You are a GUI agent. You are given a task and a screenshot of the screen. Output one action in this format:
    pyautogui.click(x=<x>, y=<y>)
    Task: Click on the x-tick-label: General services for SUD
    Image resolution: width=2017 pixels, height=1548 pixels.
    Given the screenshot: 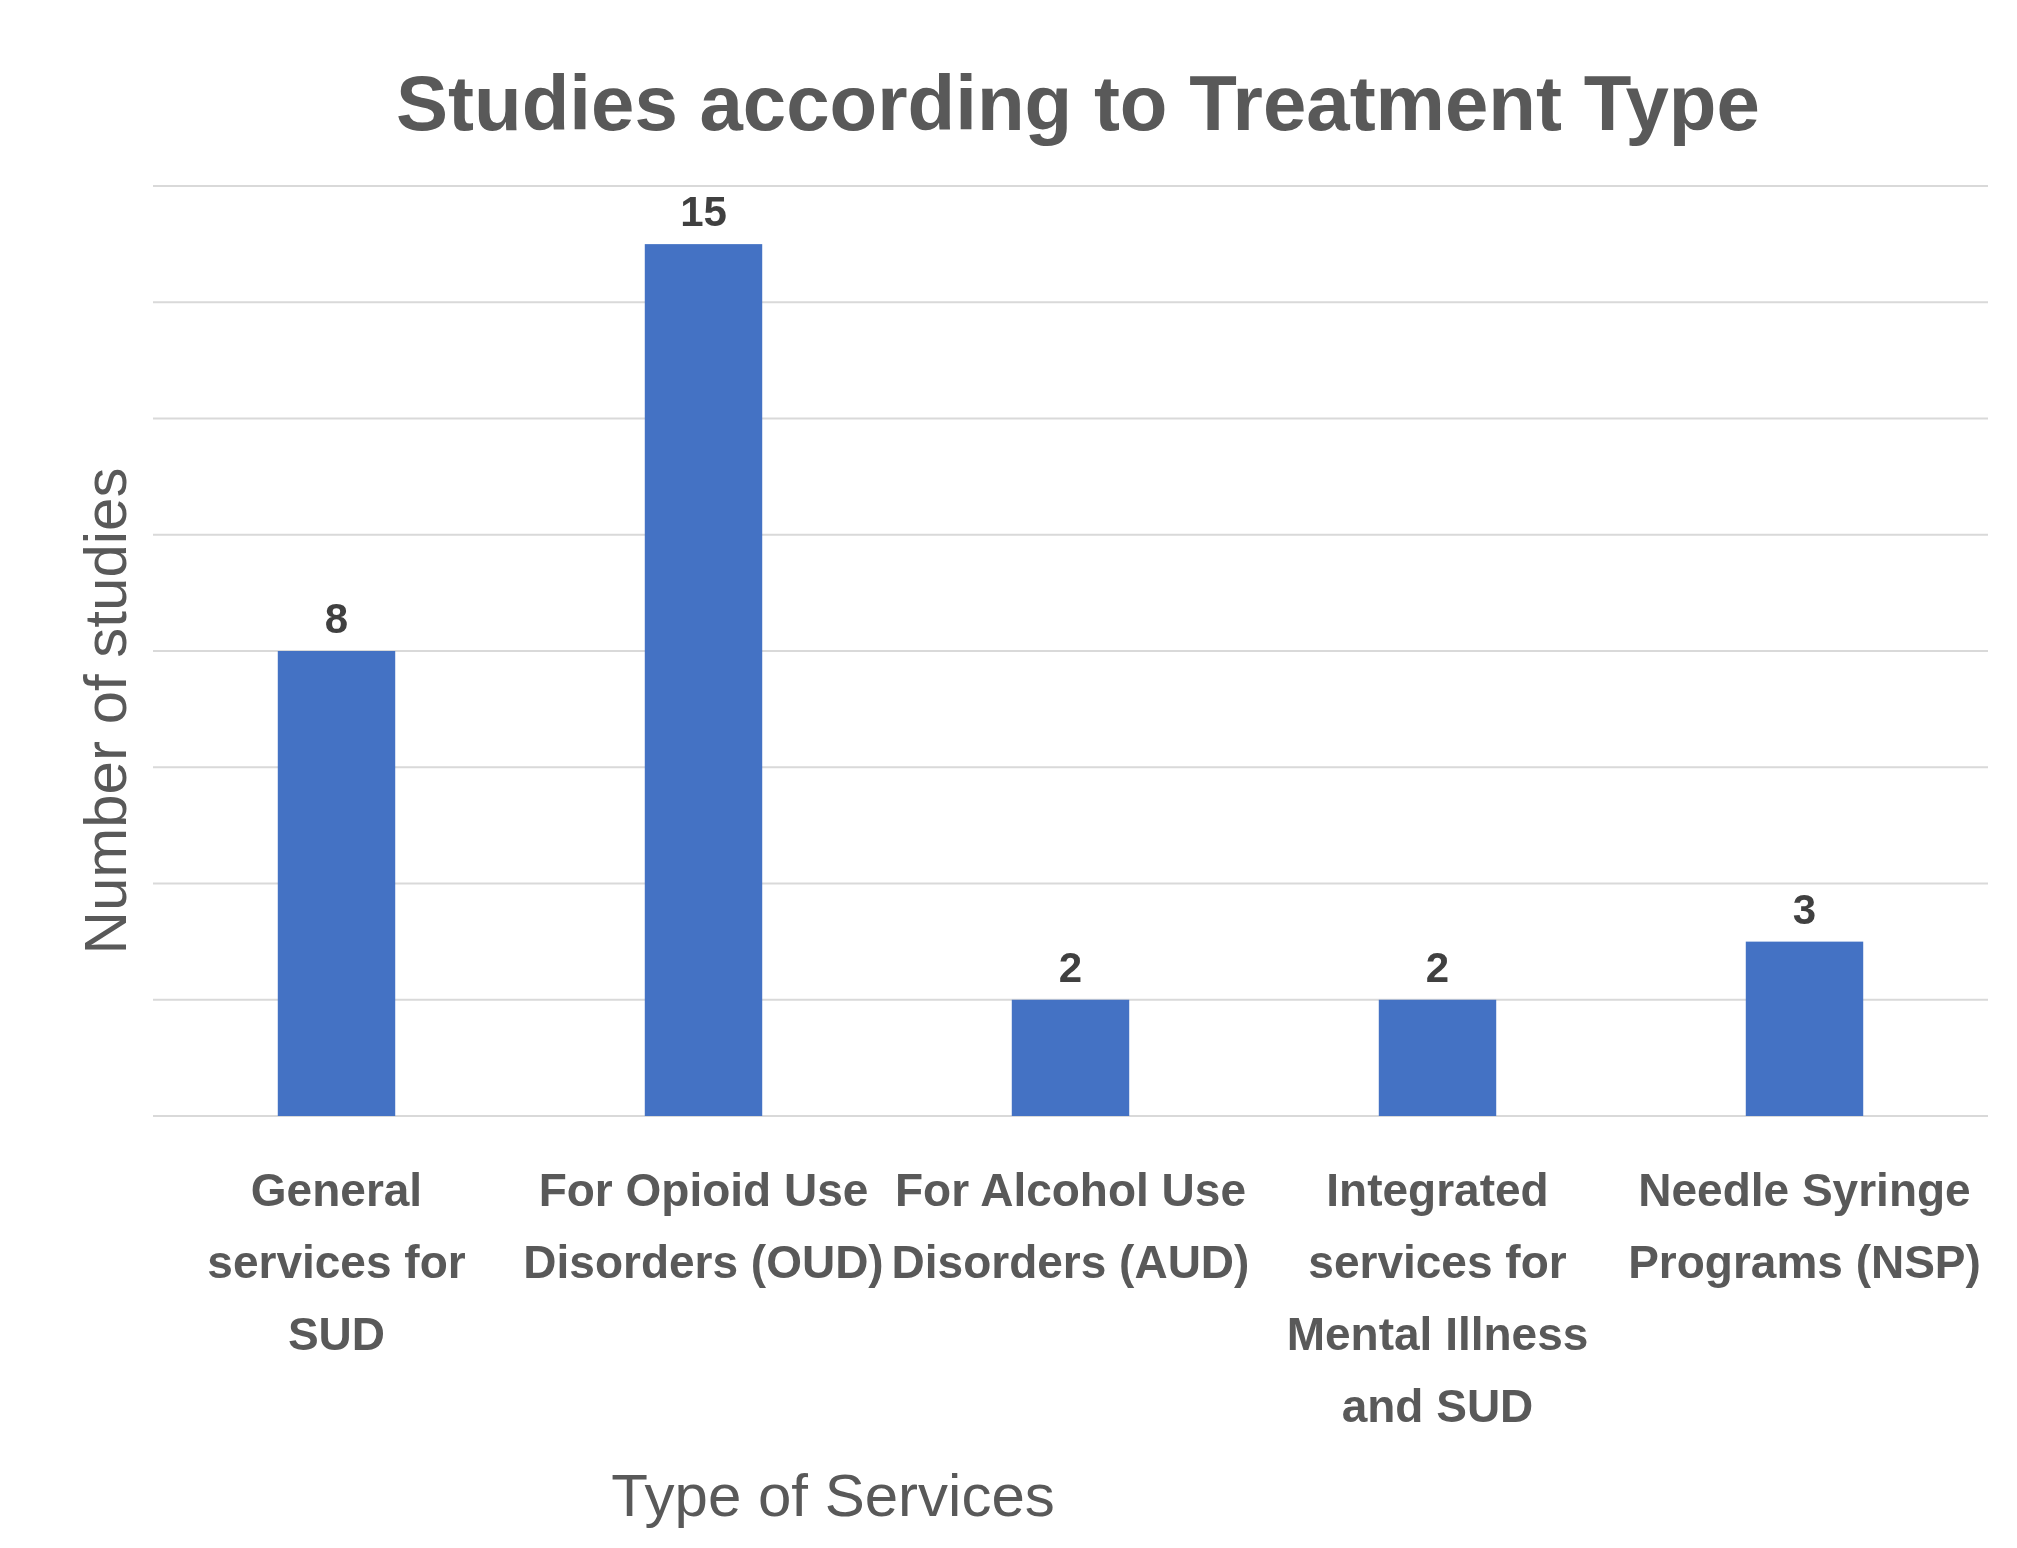 What is the action you would take?
    pyautogui.click(x=336, y=1262)
    